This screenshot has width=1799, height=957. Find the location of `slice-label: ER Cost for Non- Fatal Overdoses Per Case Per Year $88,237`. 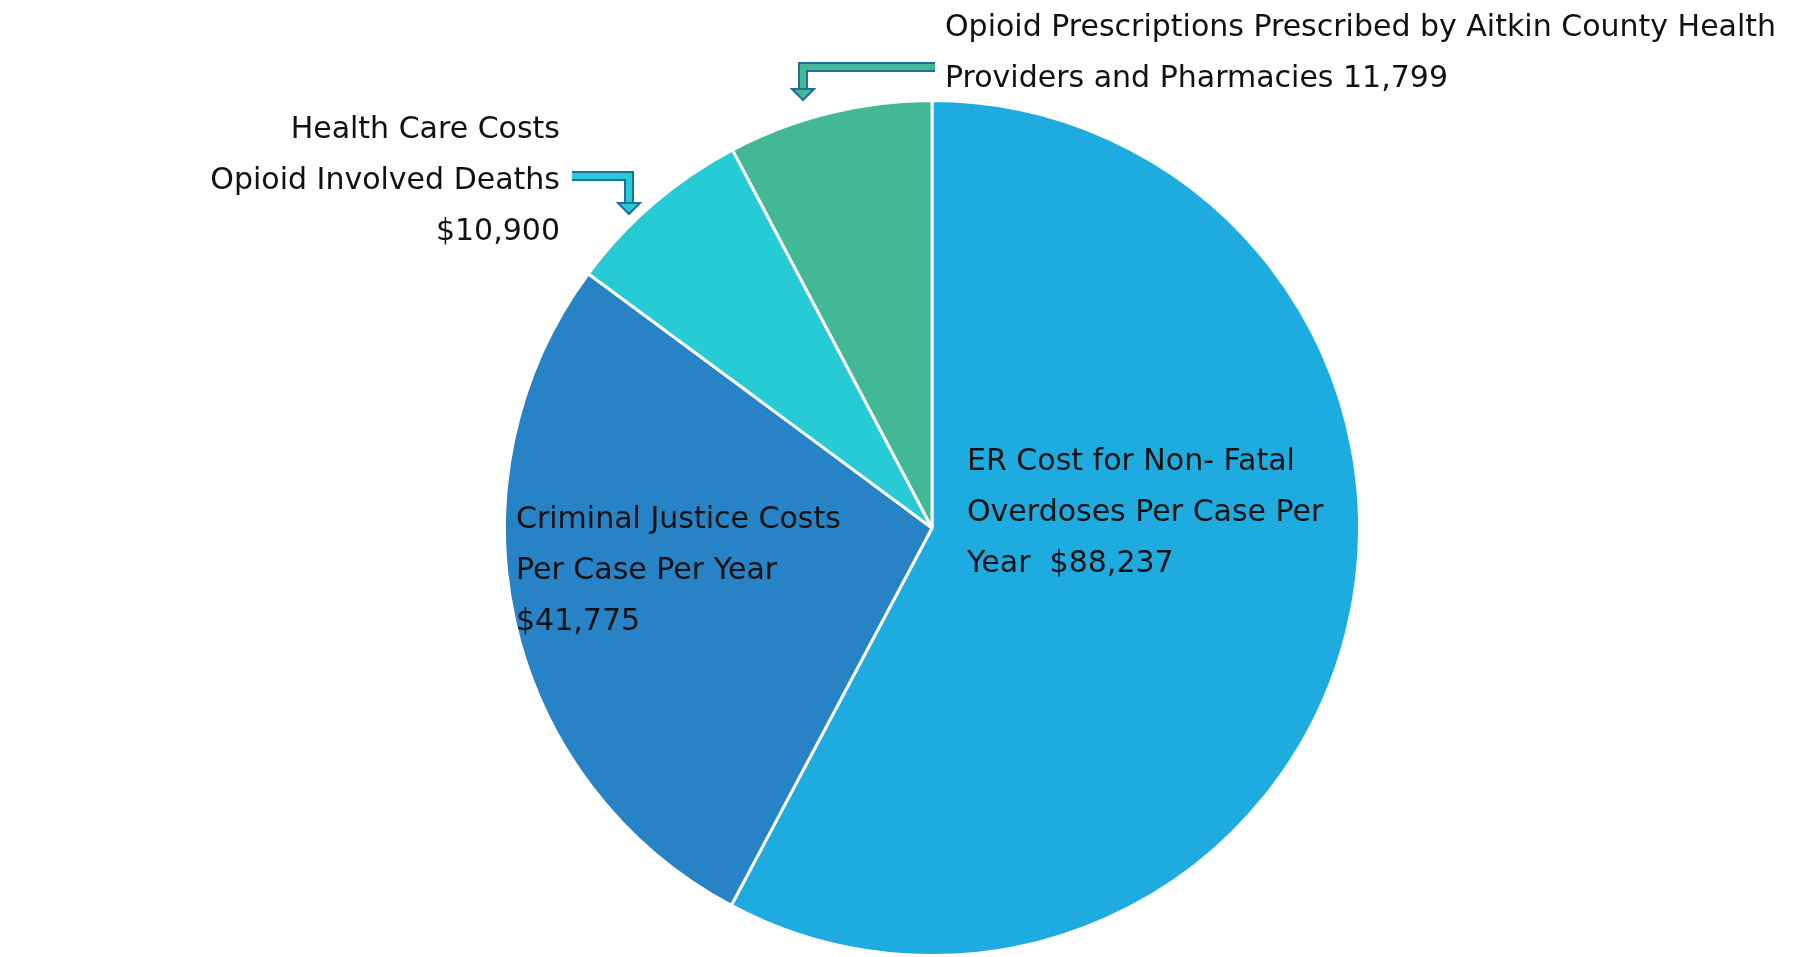

slice-label: ER Cost for Non- Fatal Overdoses Per Case Per Year $88,237 is located at coordinates (1145, 510).